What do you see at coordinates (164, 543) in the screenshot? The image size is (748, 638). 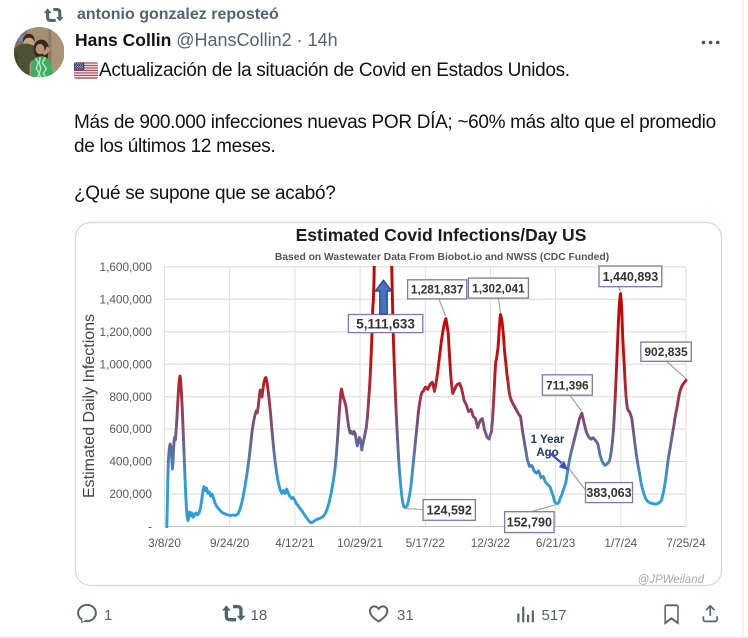 I see `svg-text: 3/8/20` at bounding box center [164, 543].